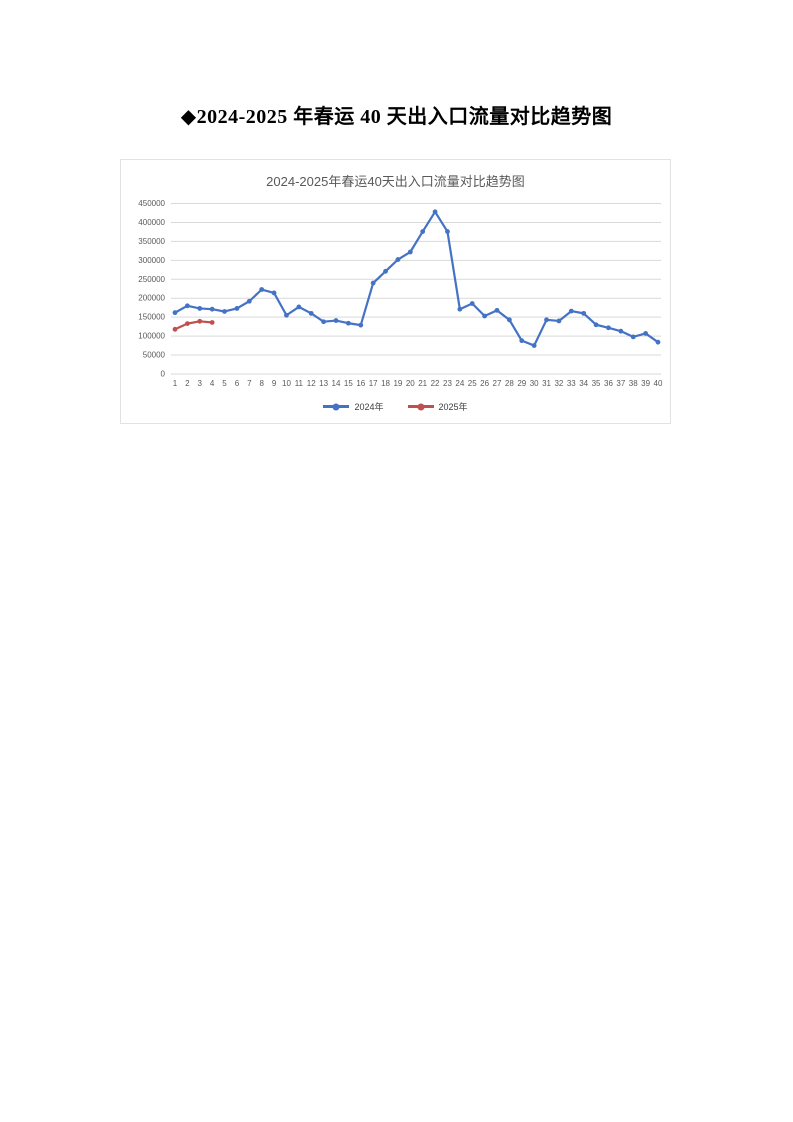 Image resolution: width=793 pixels, height=1122 pixels. Describe the element at coordinates (261, 383) in the screenshot. I see `svg-text: 8` at that location.